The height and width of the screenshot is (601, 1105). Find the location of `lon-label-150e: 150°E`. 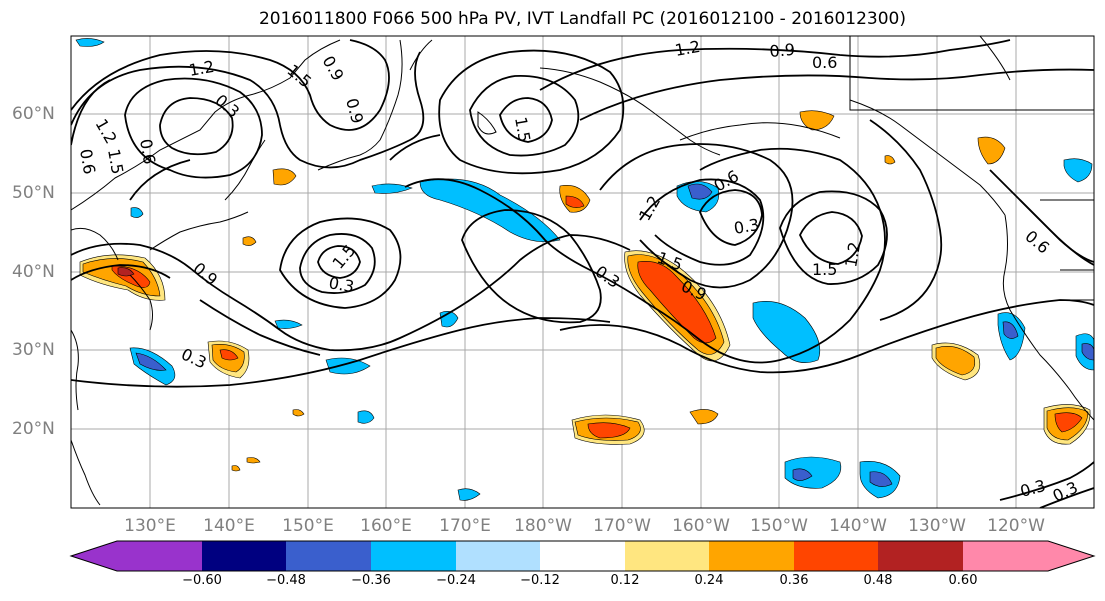

lon-label-150e: 150°E is located at coordinates (308, 526).